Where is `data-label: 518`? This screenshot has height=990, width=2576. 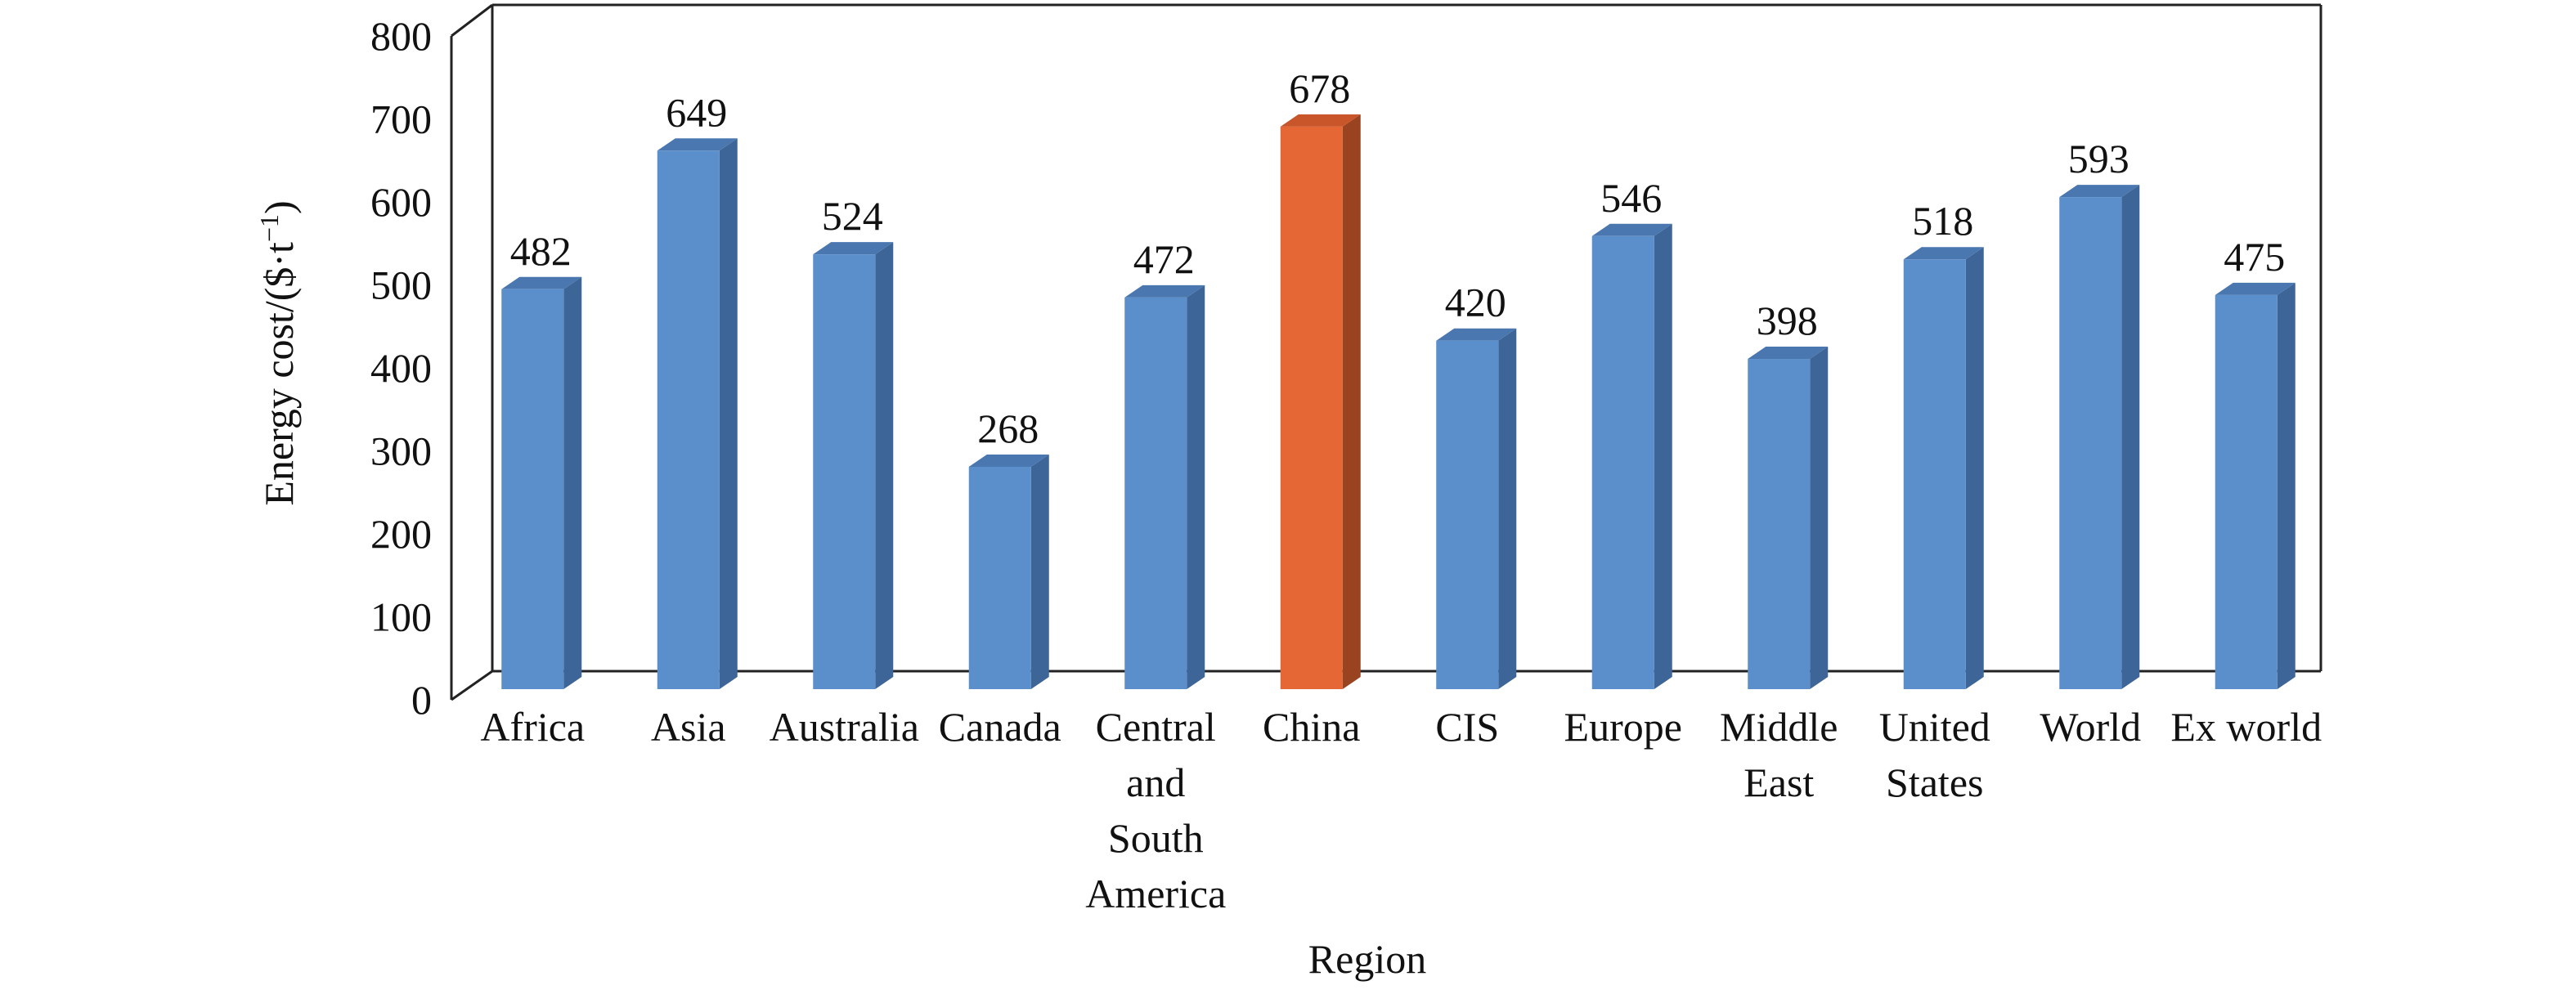 data-label: 518 is located at coordinates (1943, 221).